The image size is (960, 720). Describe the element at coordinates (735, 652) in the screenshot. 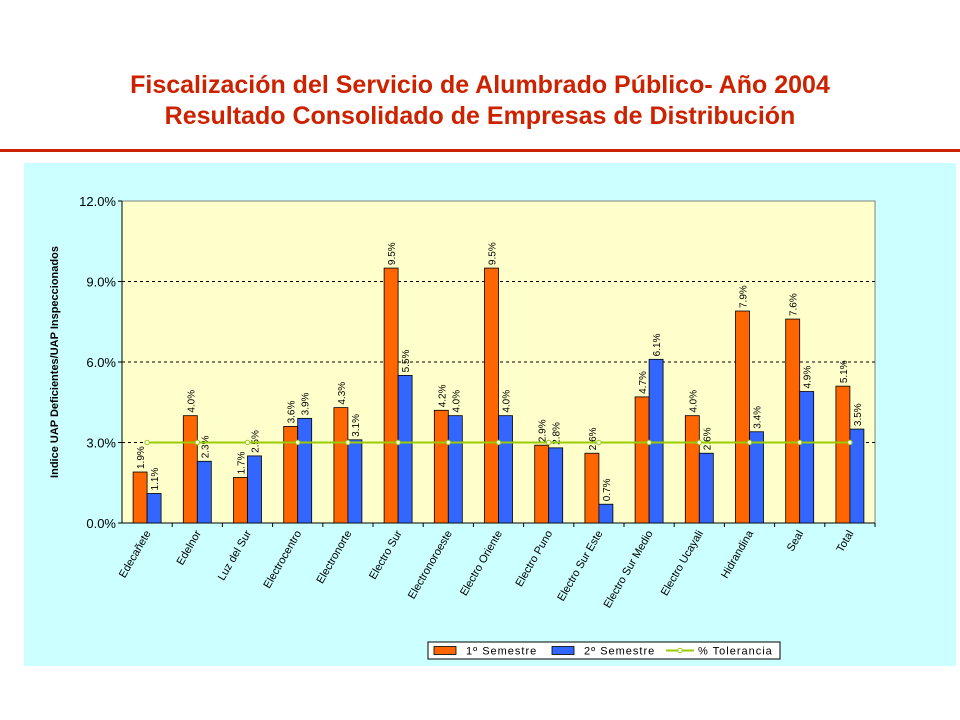

I see `legend-label: % Tolerancia` at that location.